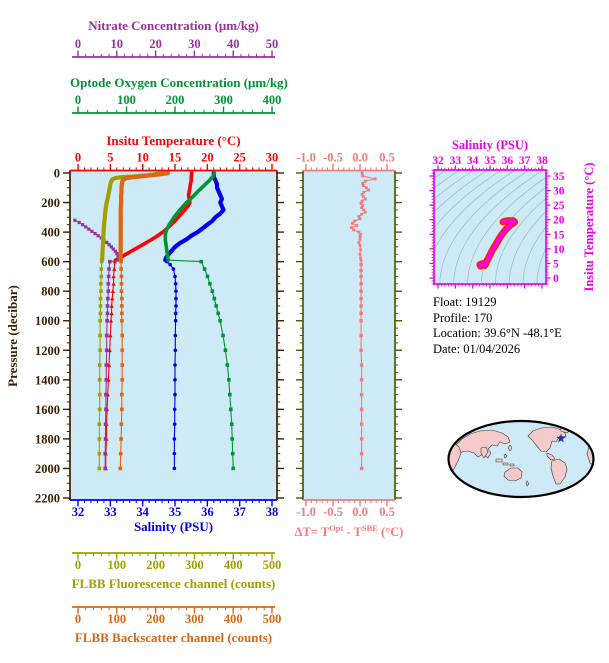 The image size is (609, 663). What do you see at coordinates (50, 292) in the screenshot?
I see `svg-text: 800` at bounding box center [50, 292].